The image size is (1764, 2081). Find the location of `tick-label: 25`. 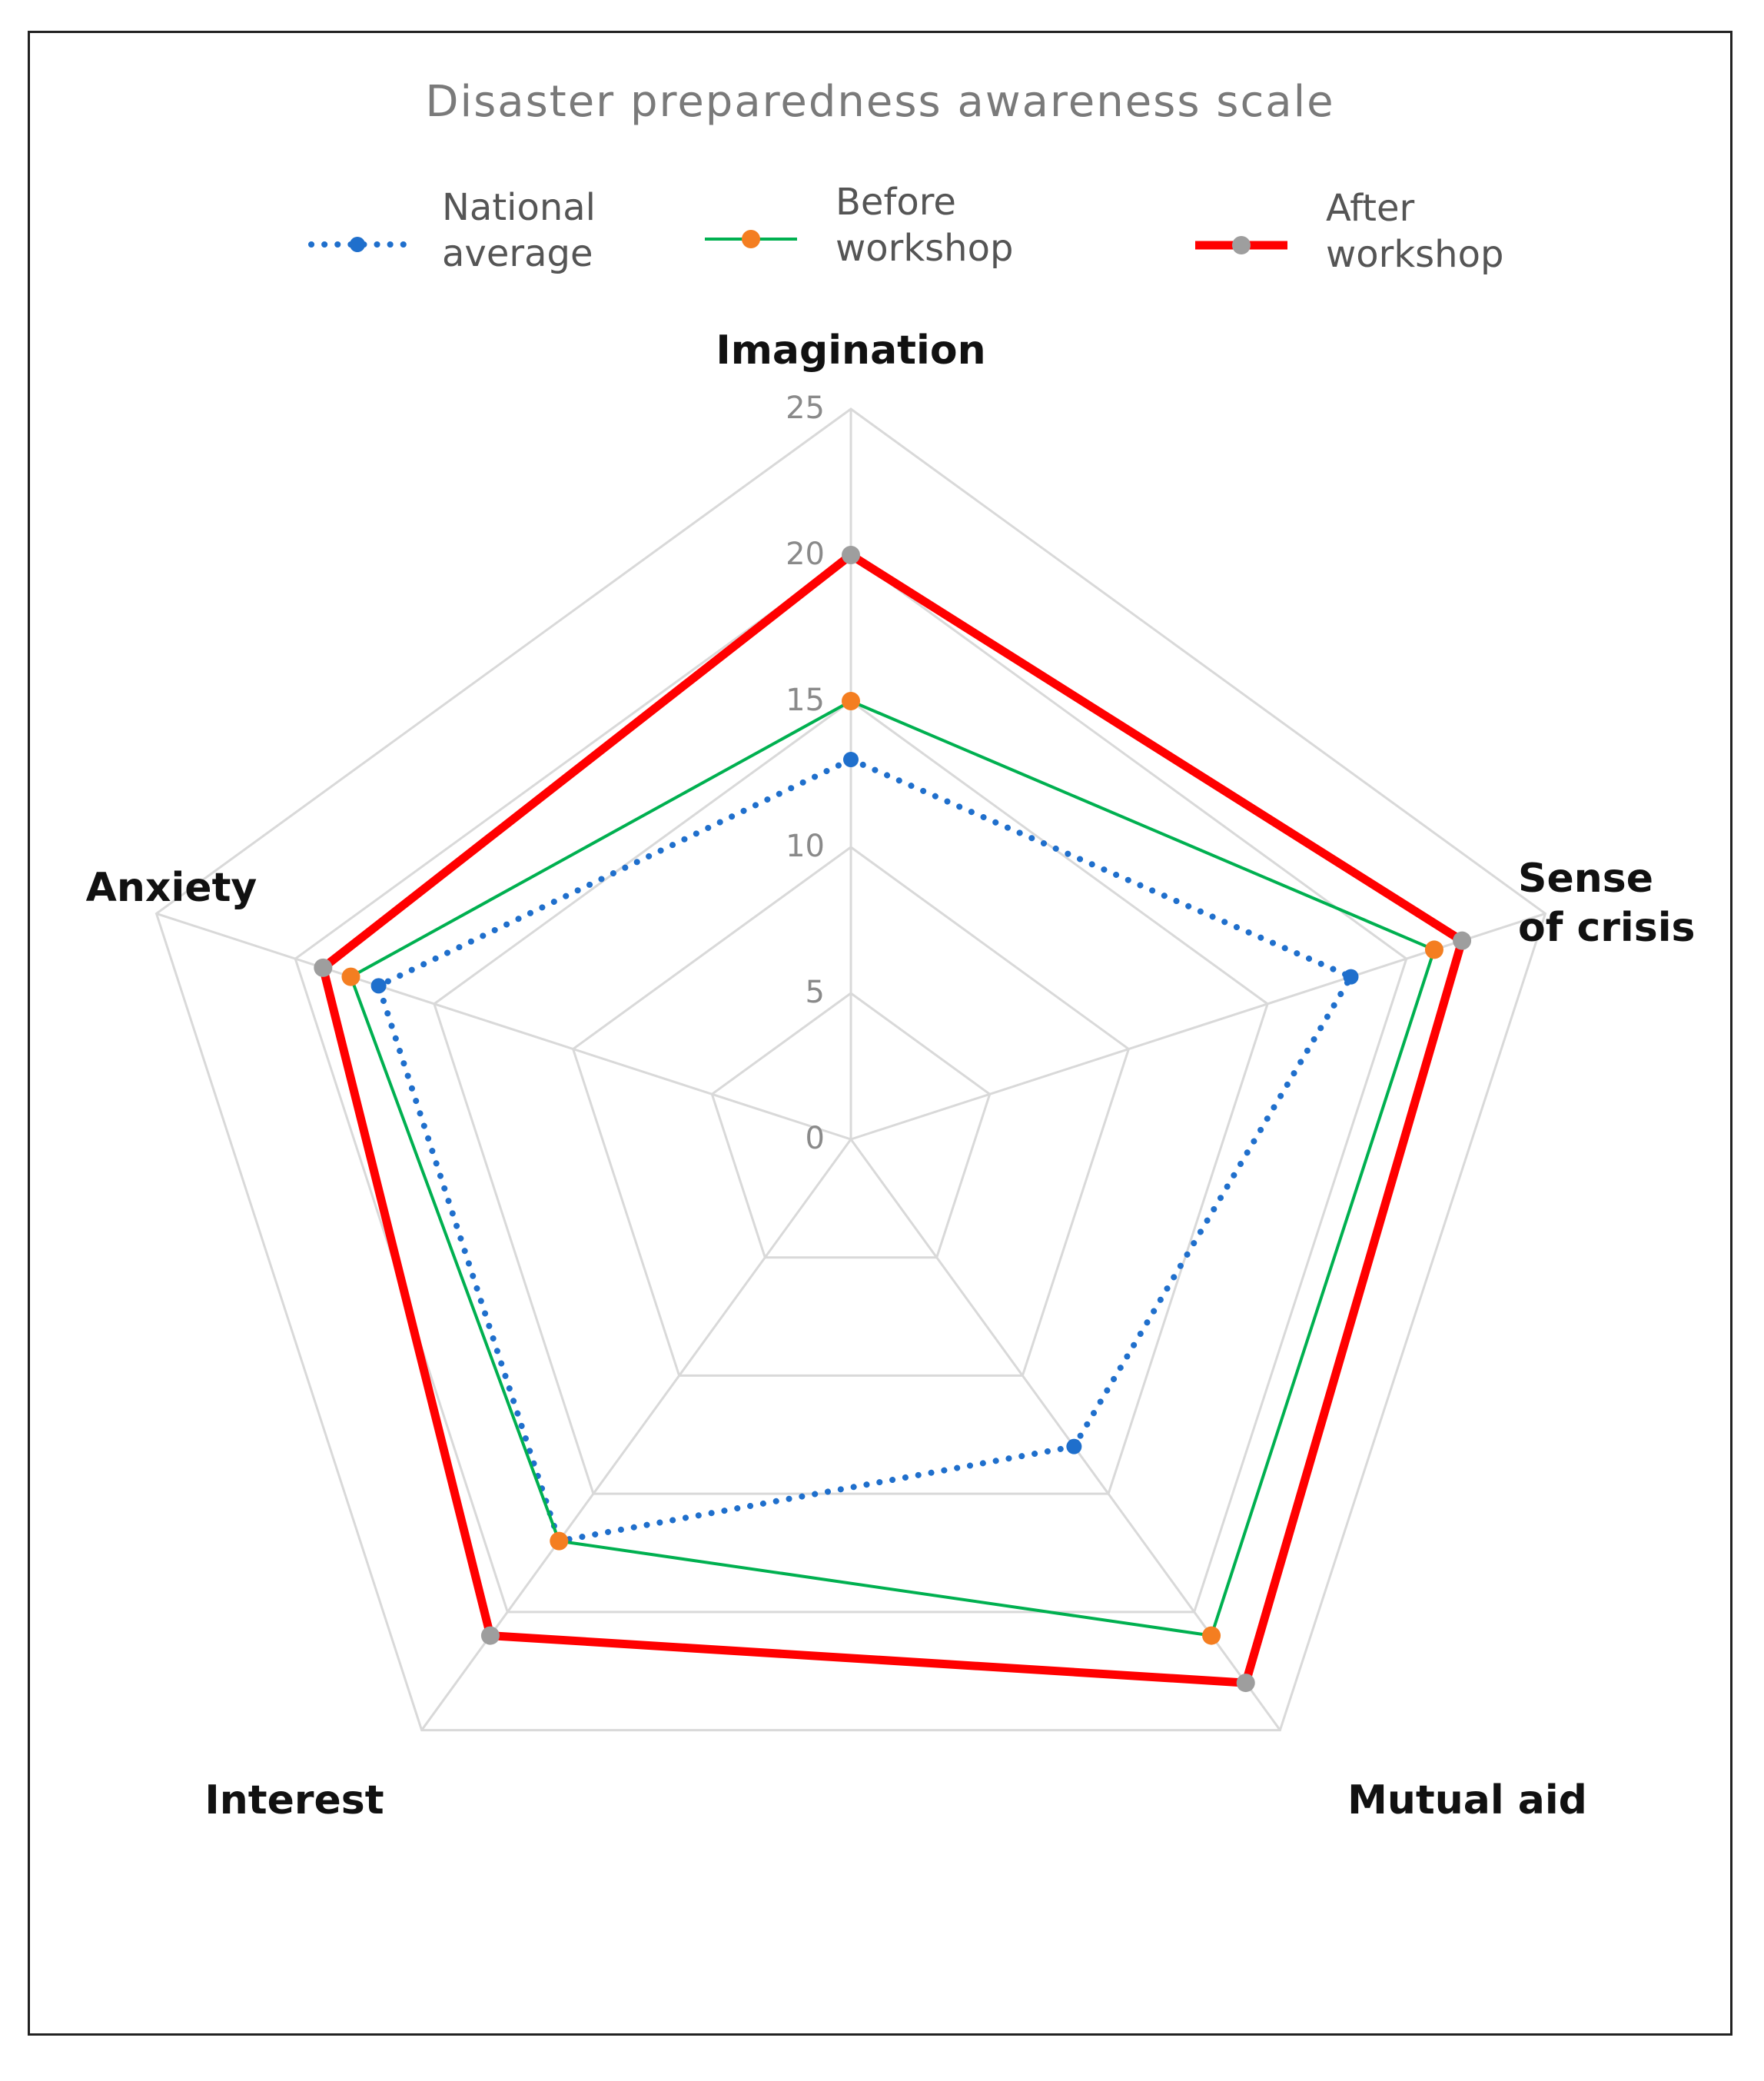

tick-label: 25 is located at coordinates (805, 409).